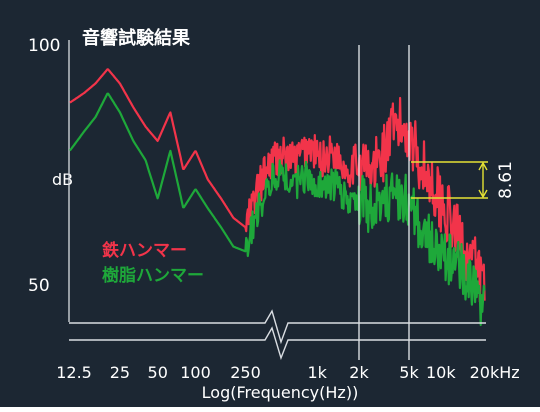 Image resolution: width=540 pixels, height=412 pixels. Describe the element at coordinates (506, 180) in the screenshot. I see `annotation-value: 8.61` at that location.